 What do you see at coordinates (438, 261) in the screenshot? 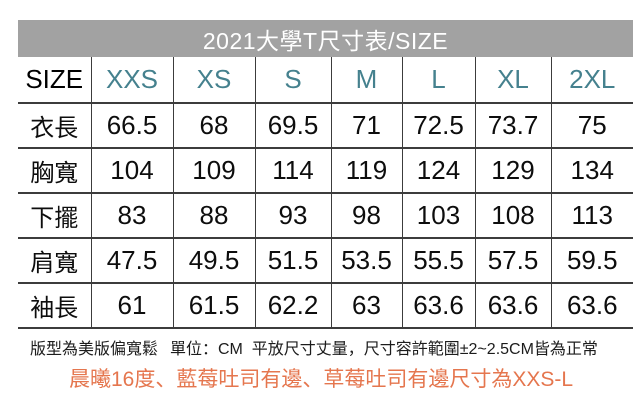
I see `table-cell: 55.5` at bounding box center [438, 261].